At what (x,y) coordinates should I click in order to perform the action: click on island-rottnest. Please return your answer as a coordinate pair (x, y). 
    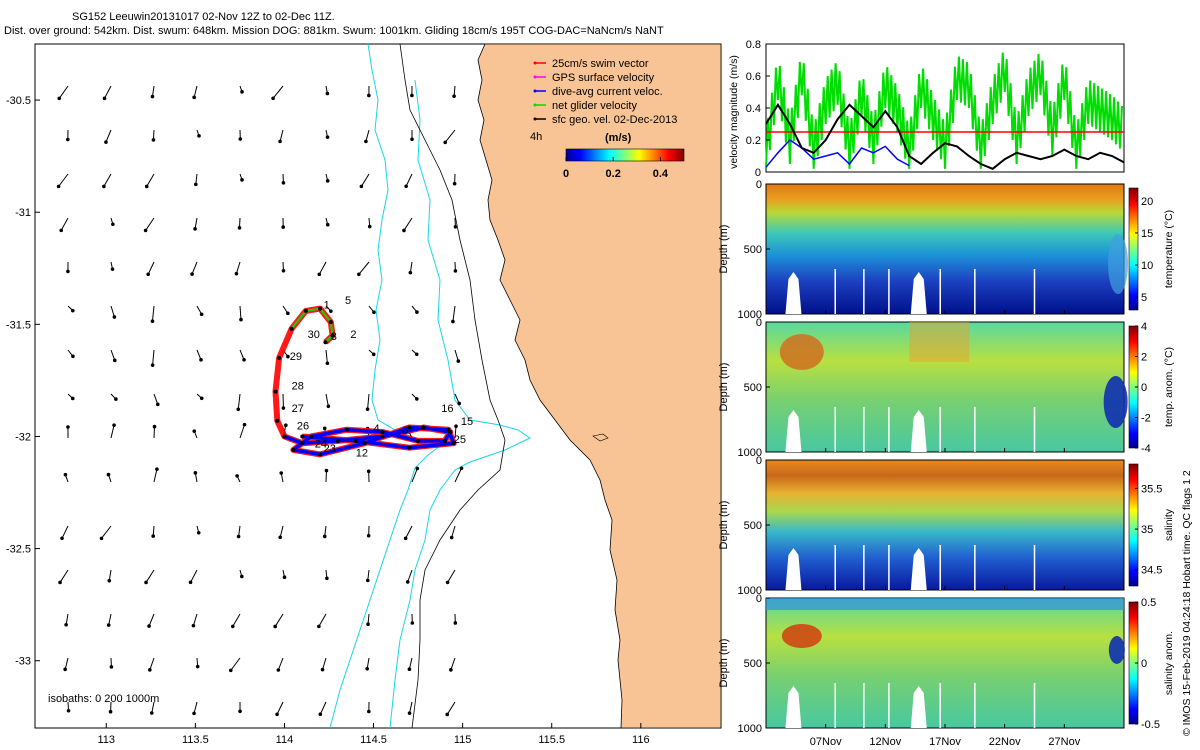
    Looking at the image, I should click on (600, 437).